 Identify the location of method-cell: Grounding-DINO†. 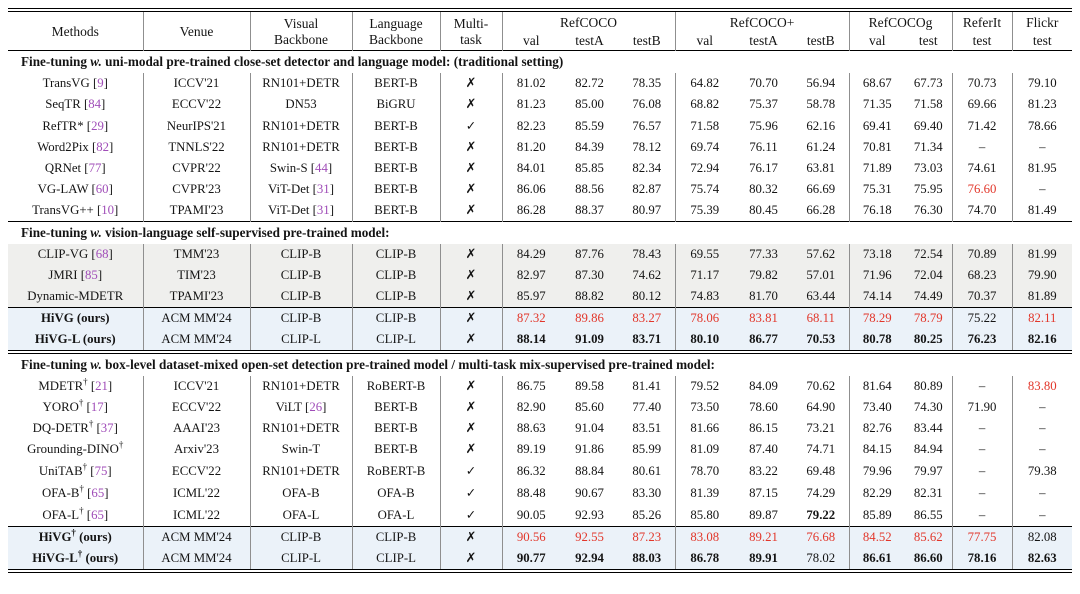
(76, 449).